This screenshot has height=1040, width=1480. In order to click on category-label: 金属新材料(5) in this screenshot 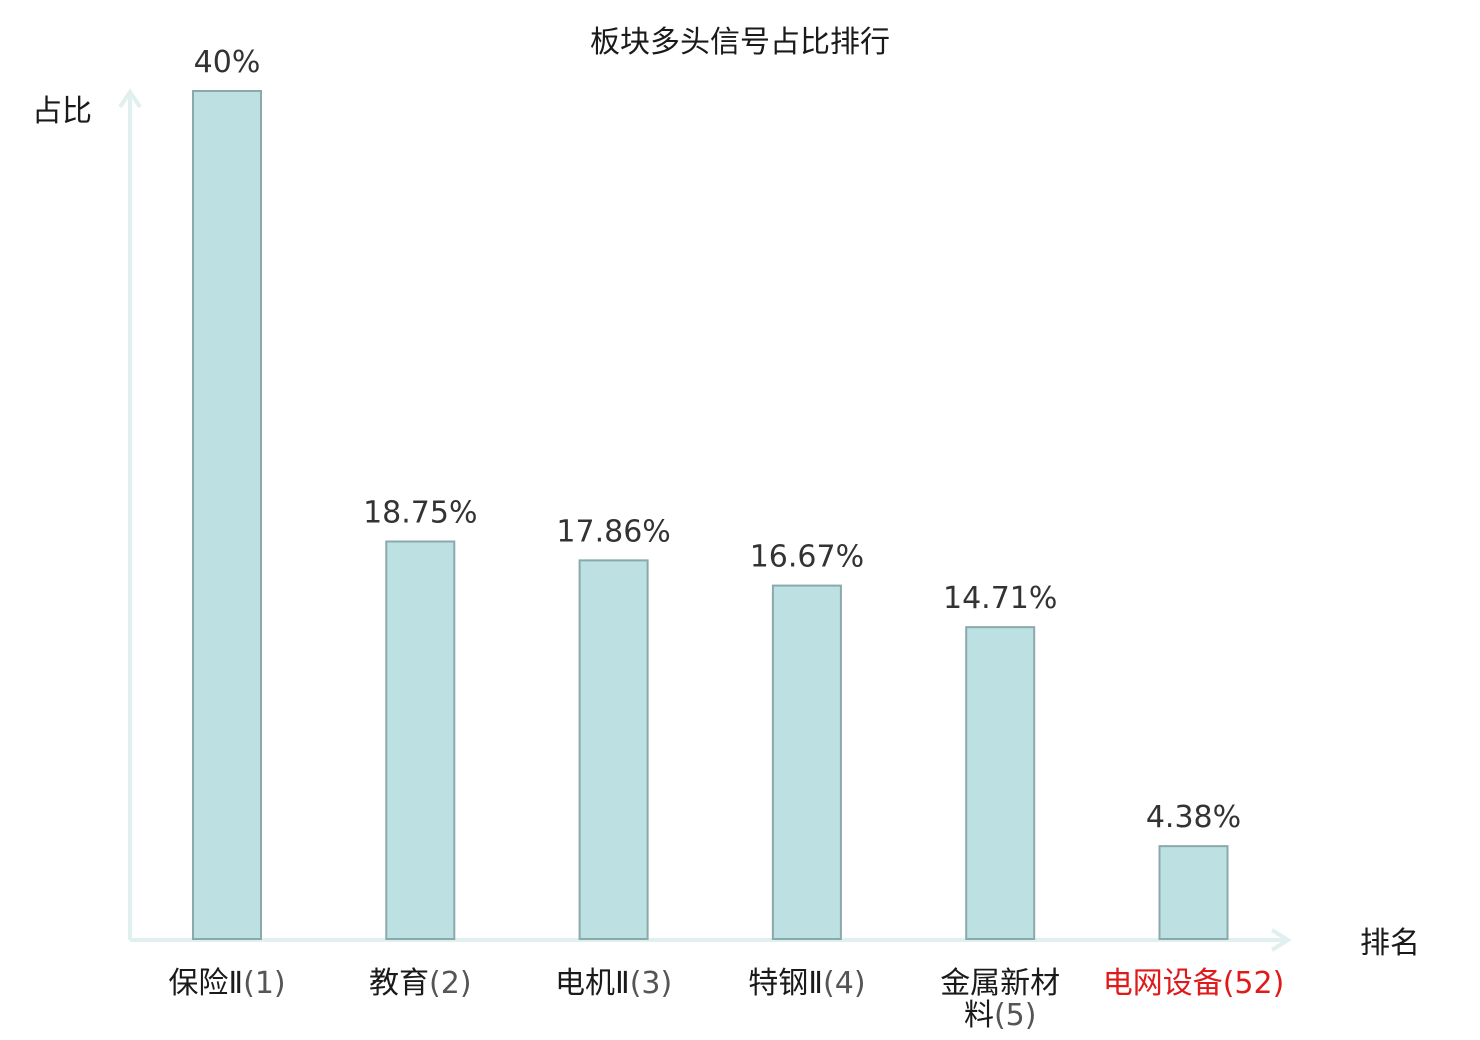, I will do `click(1000, 999)`.